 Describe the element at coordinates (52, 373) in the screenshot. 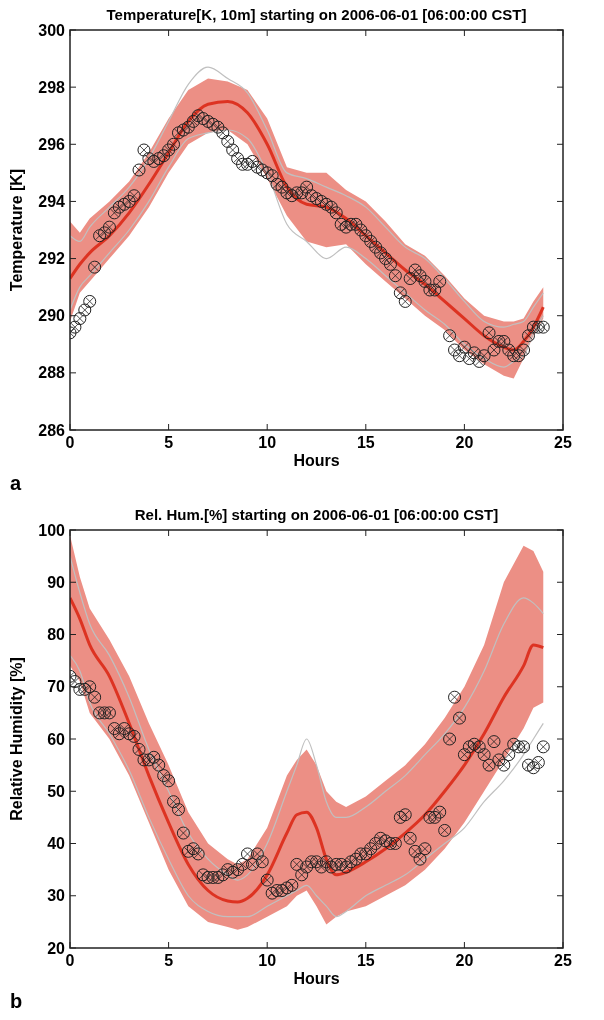

I see `y-tick-label: 288` at that location.